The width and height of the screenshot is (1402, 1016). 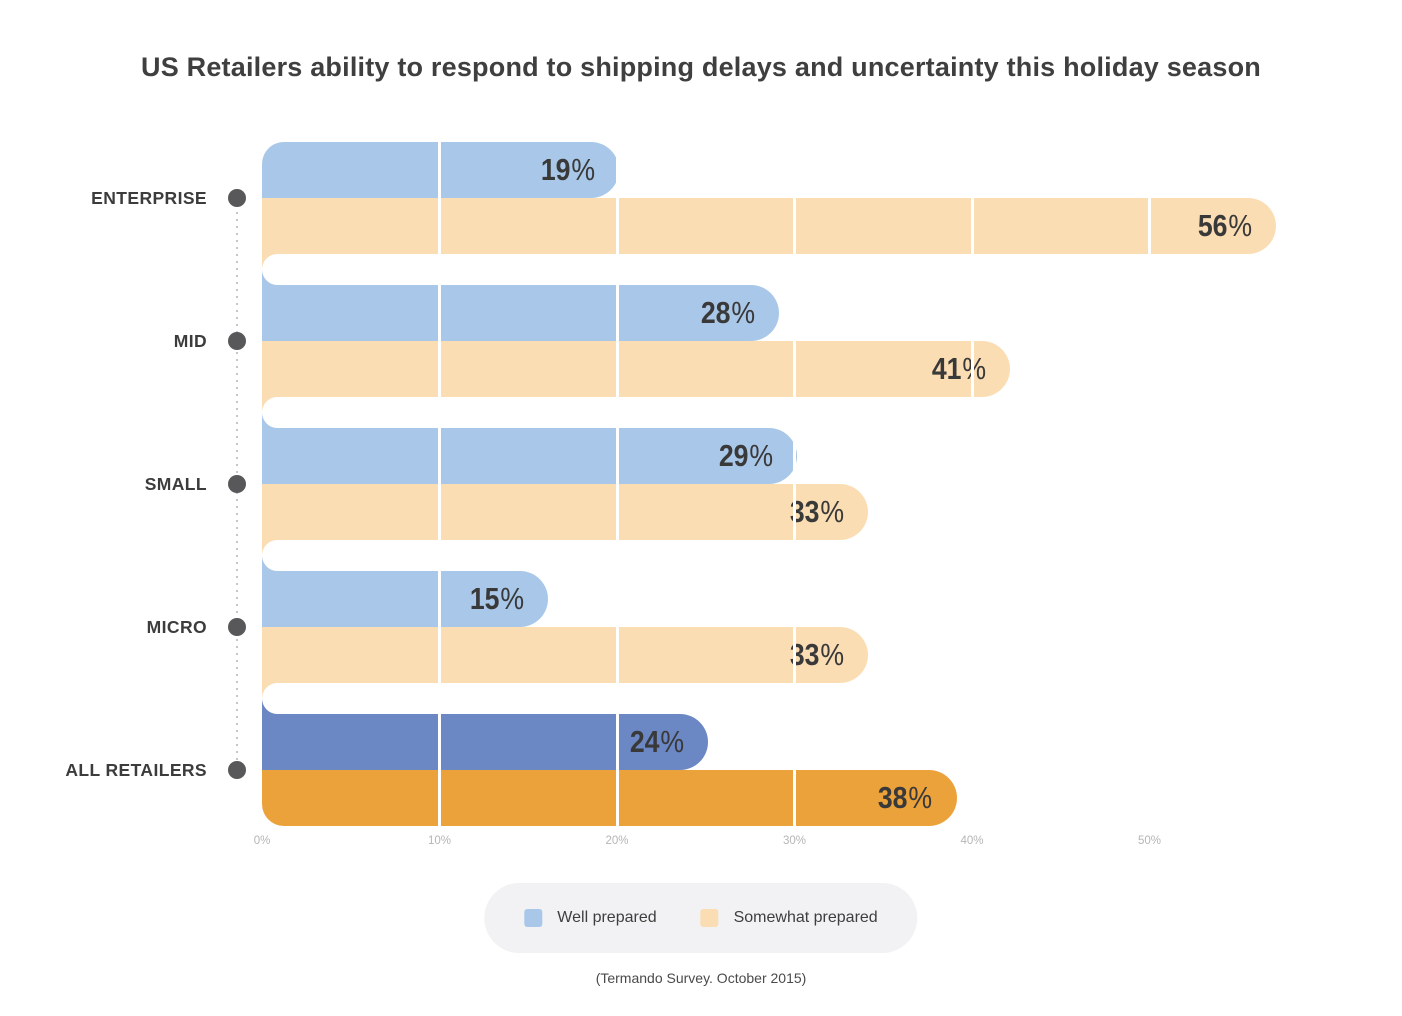 I want to click on x-tick-label-10%: 10%, so click(x=439, y=841).